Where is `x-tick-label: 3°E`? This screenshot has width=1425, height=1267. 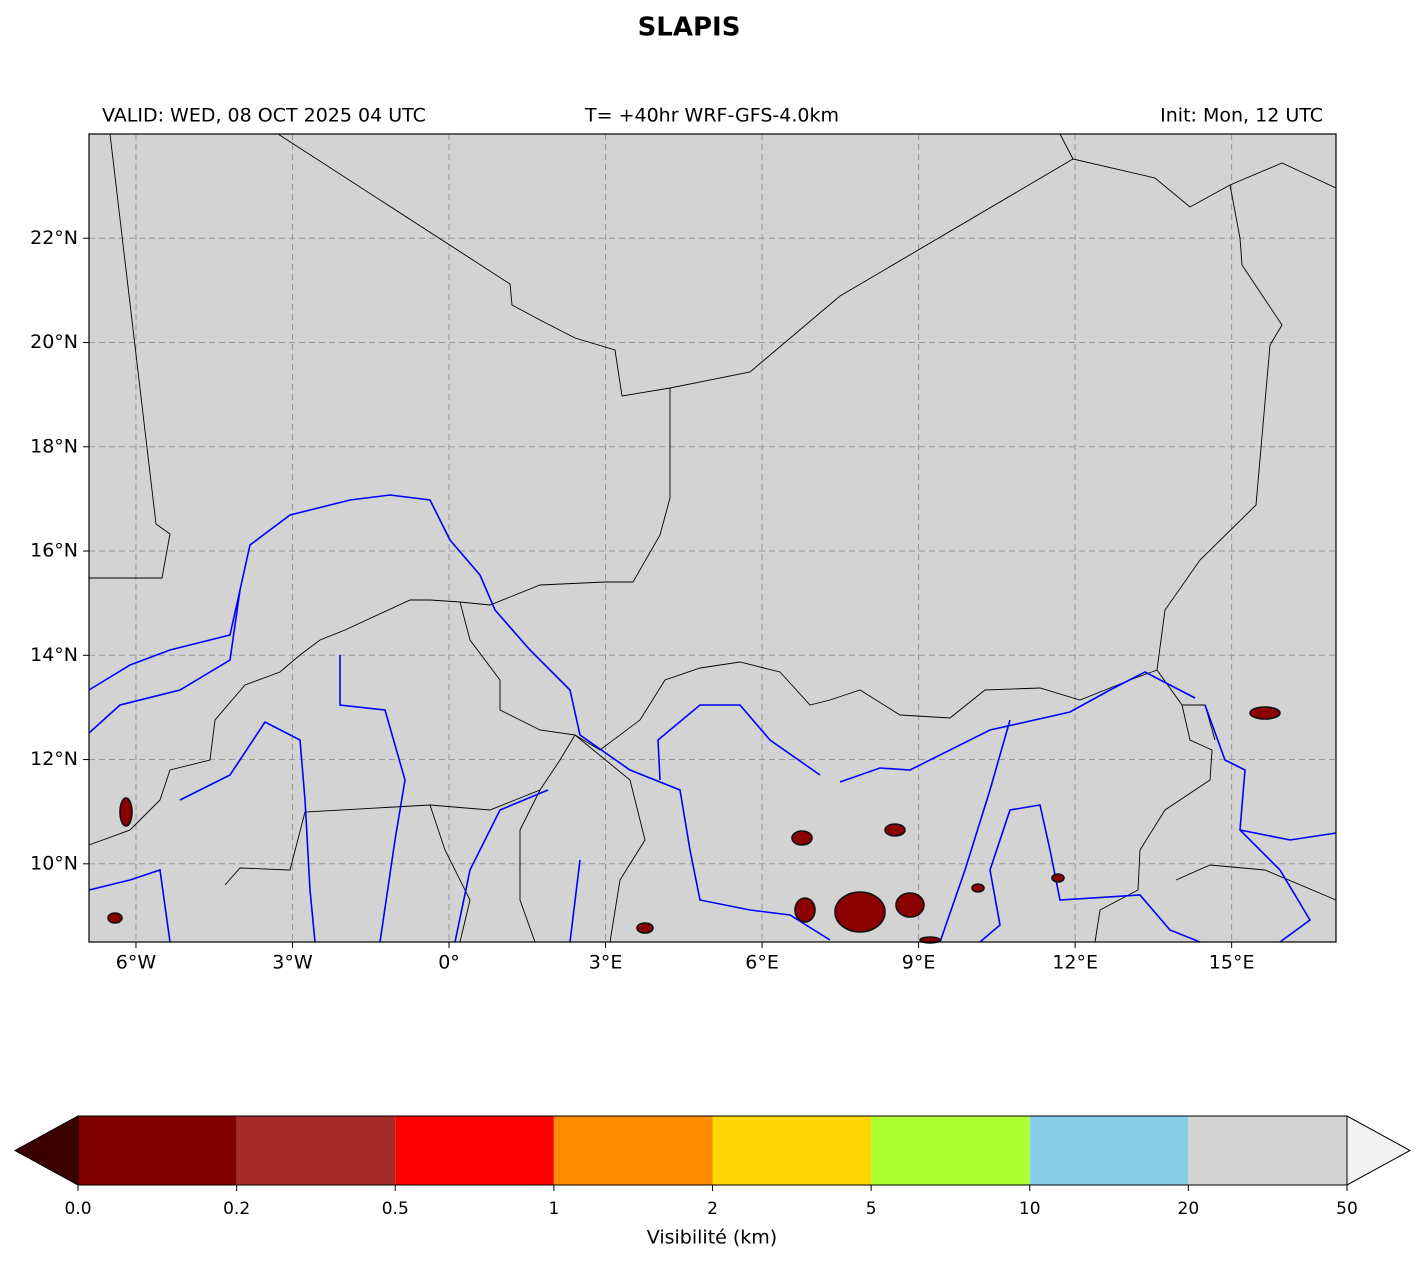 x-tick-label: 3°E is located at coordinates (606, 963).